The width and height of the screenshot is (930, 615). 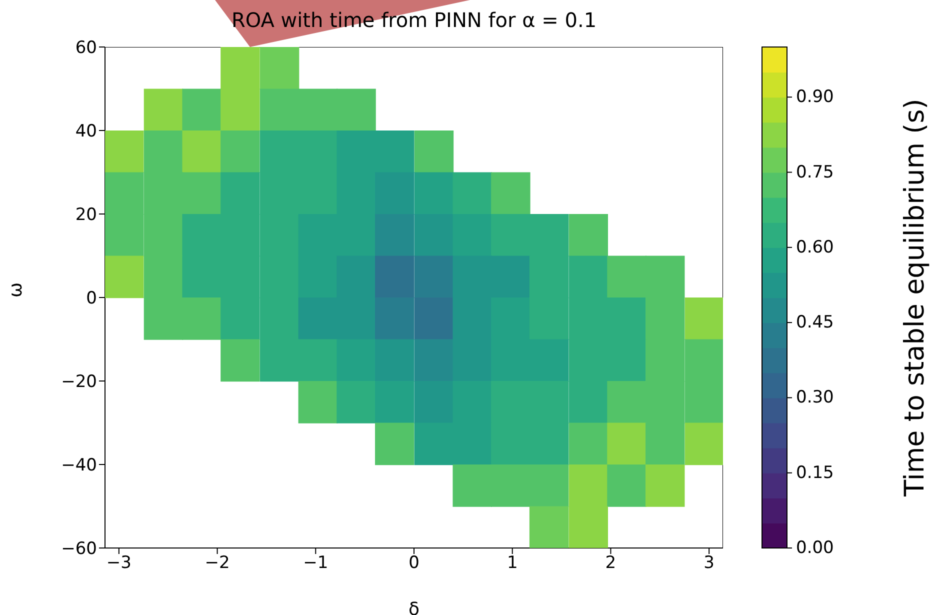 I want to click on x-tick-label: 3, so click(x=709, y=563).